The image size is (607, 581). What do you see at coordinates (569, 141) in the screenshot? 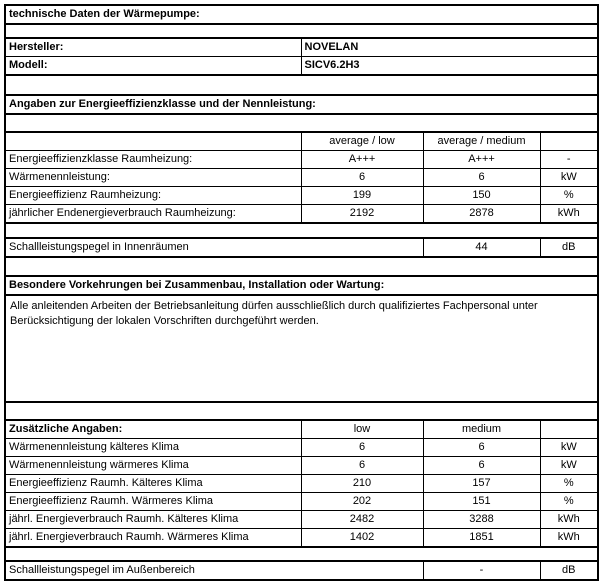
I see `energy-column-header-unit-blank` at bounding box center [569, 141].